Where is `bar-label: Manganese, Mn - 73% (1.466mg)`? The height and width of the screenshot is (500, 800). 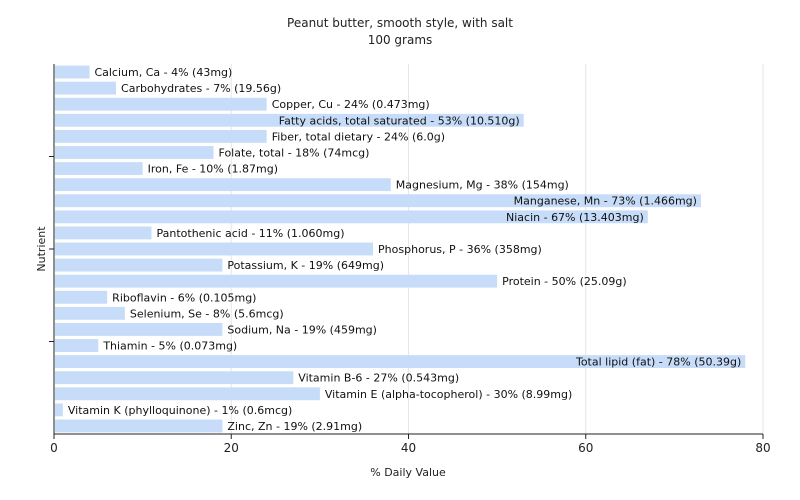 bar-label: Manganese, Mn - 73% (1.466mg) is located at coordinates (605, 201).